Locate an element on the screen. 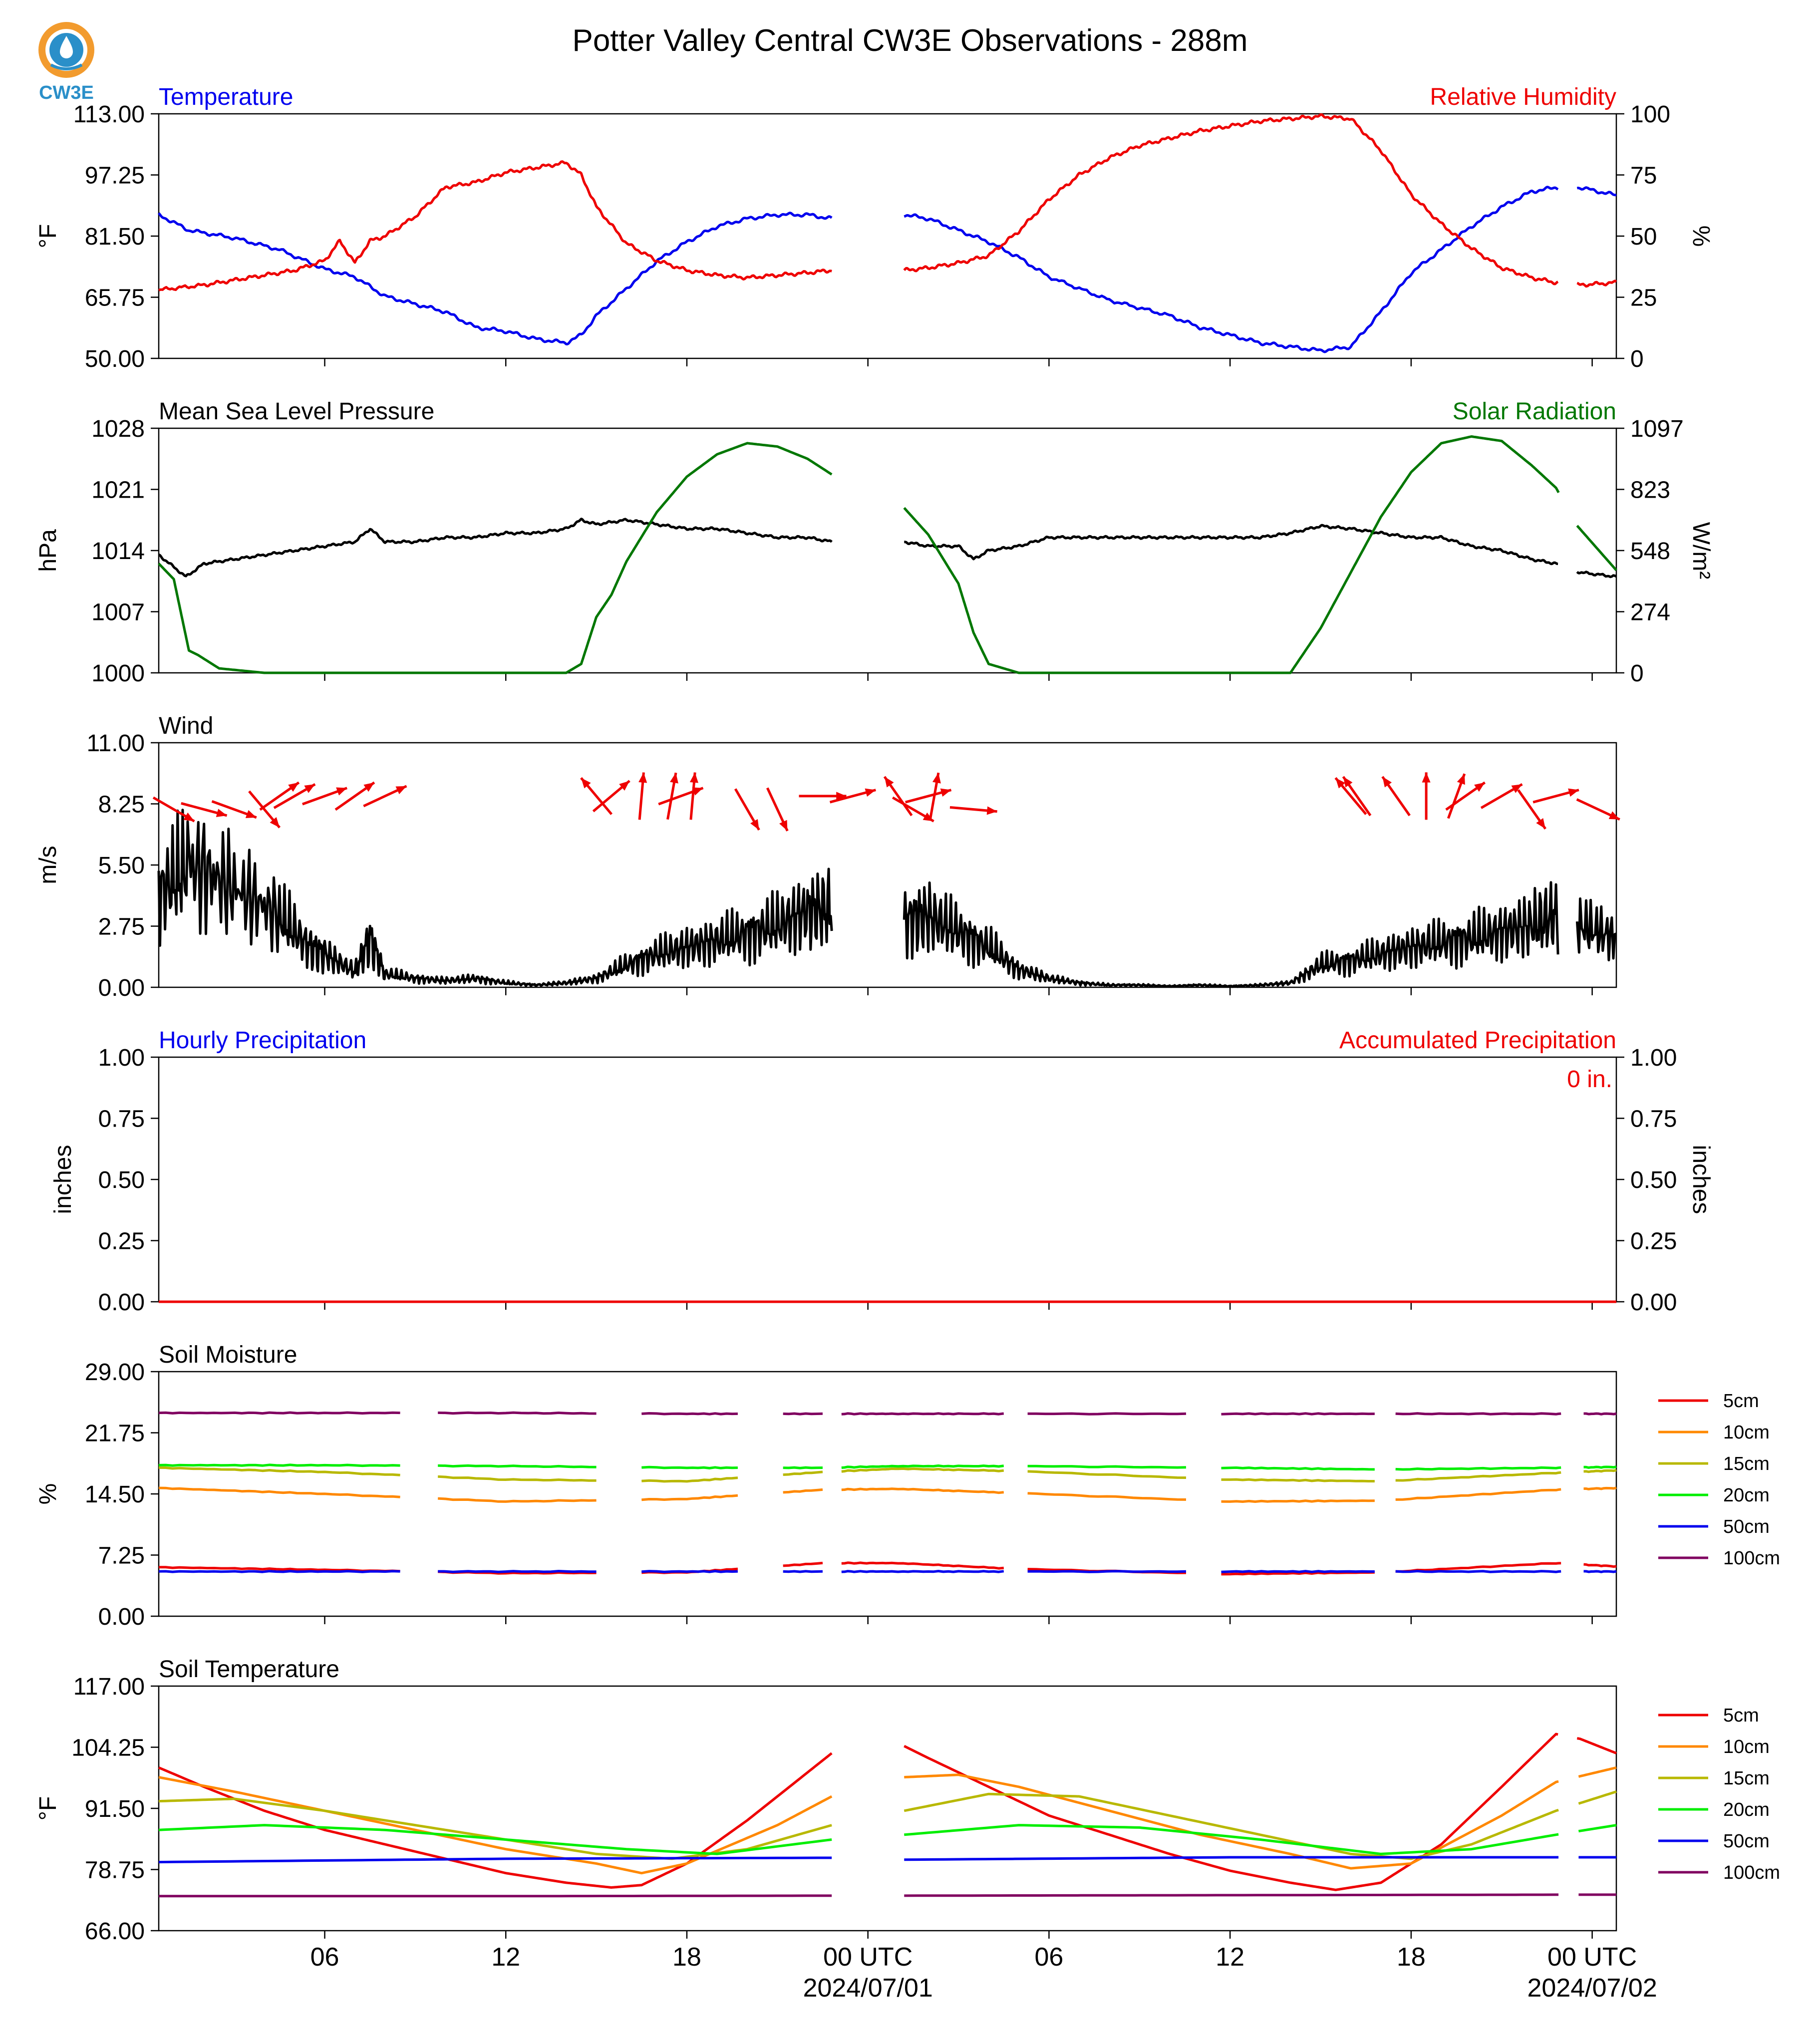 This screenshot has height=2028, width=1820. cw3e-logo-icon: CW3E is located at coordinates (66, 62).